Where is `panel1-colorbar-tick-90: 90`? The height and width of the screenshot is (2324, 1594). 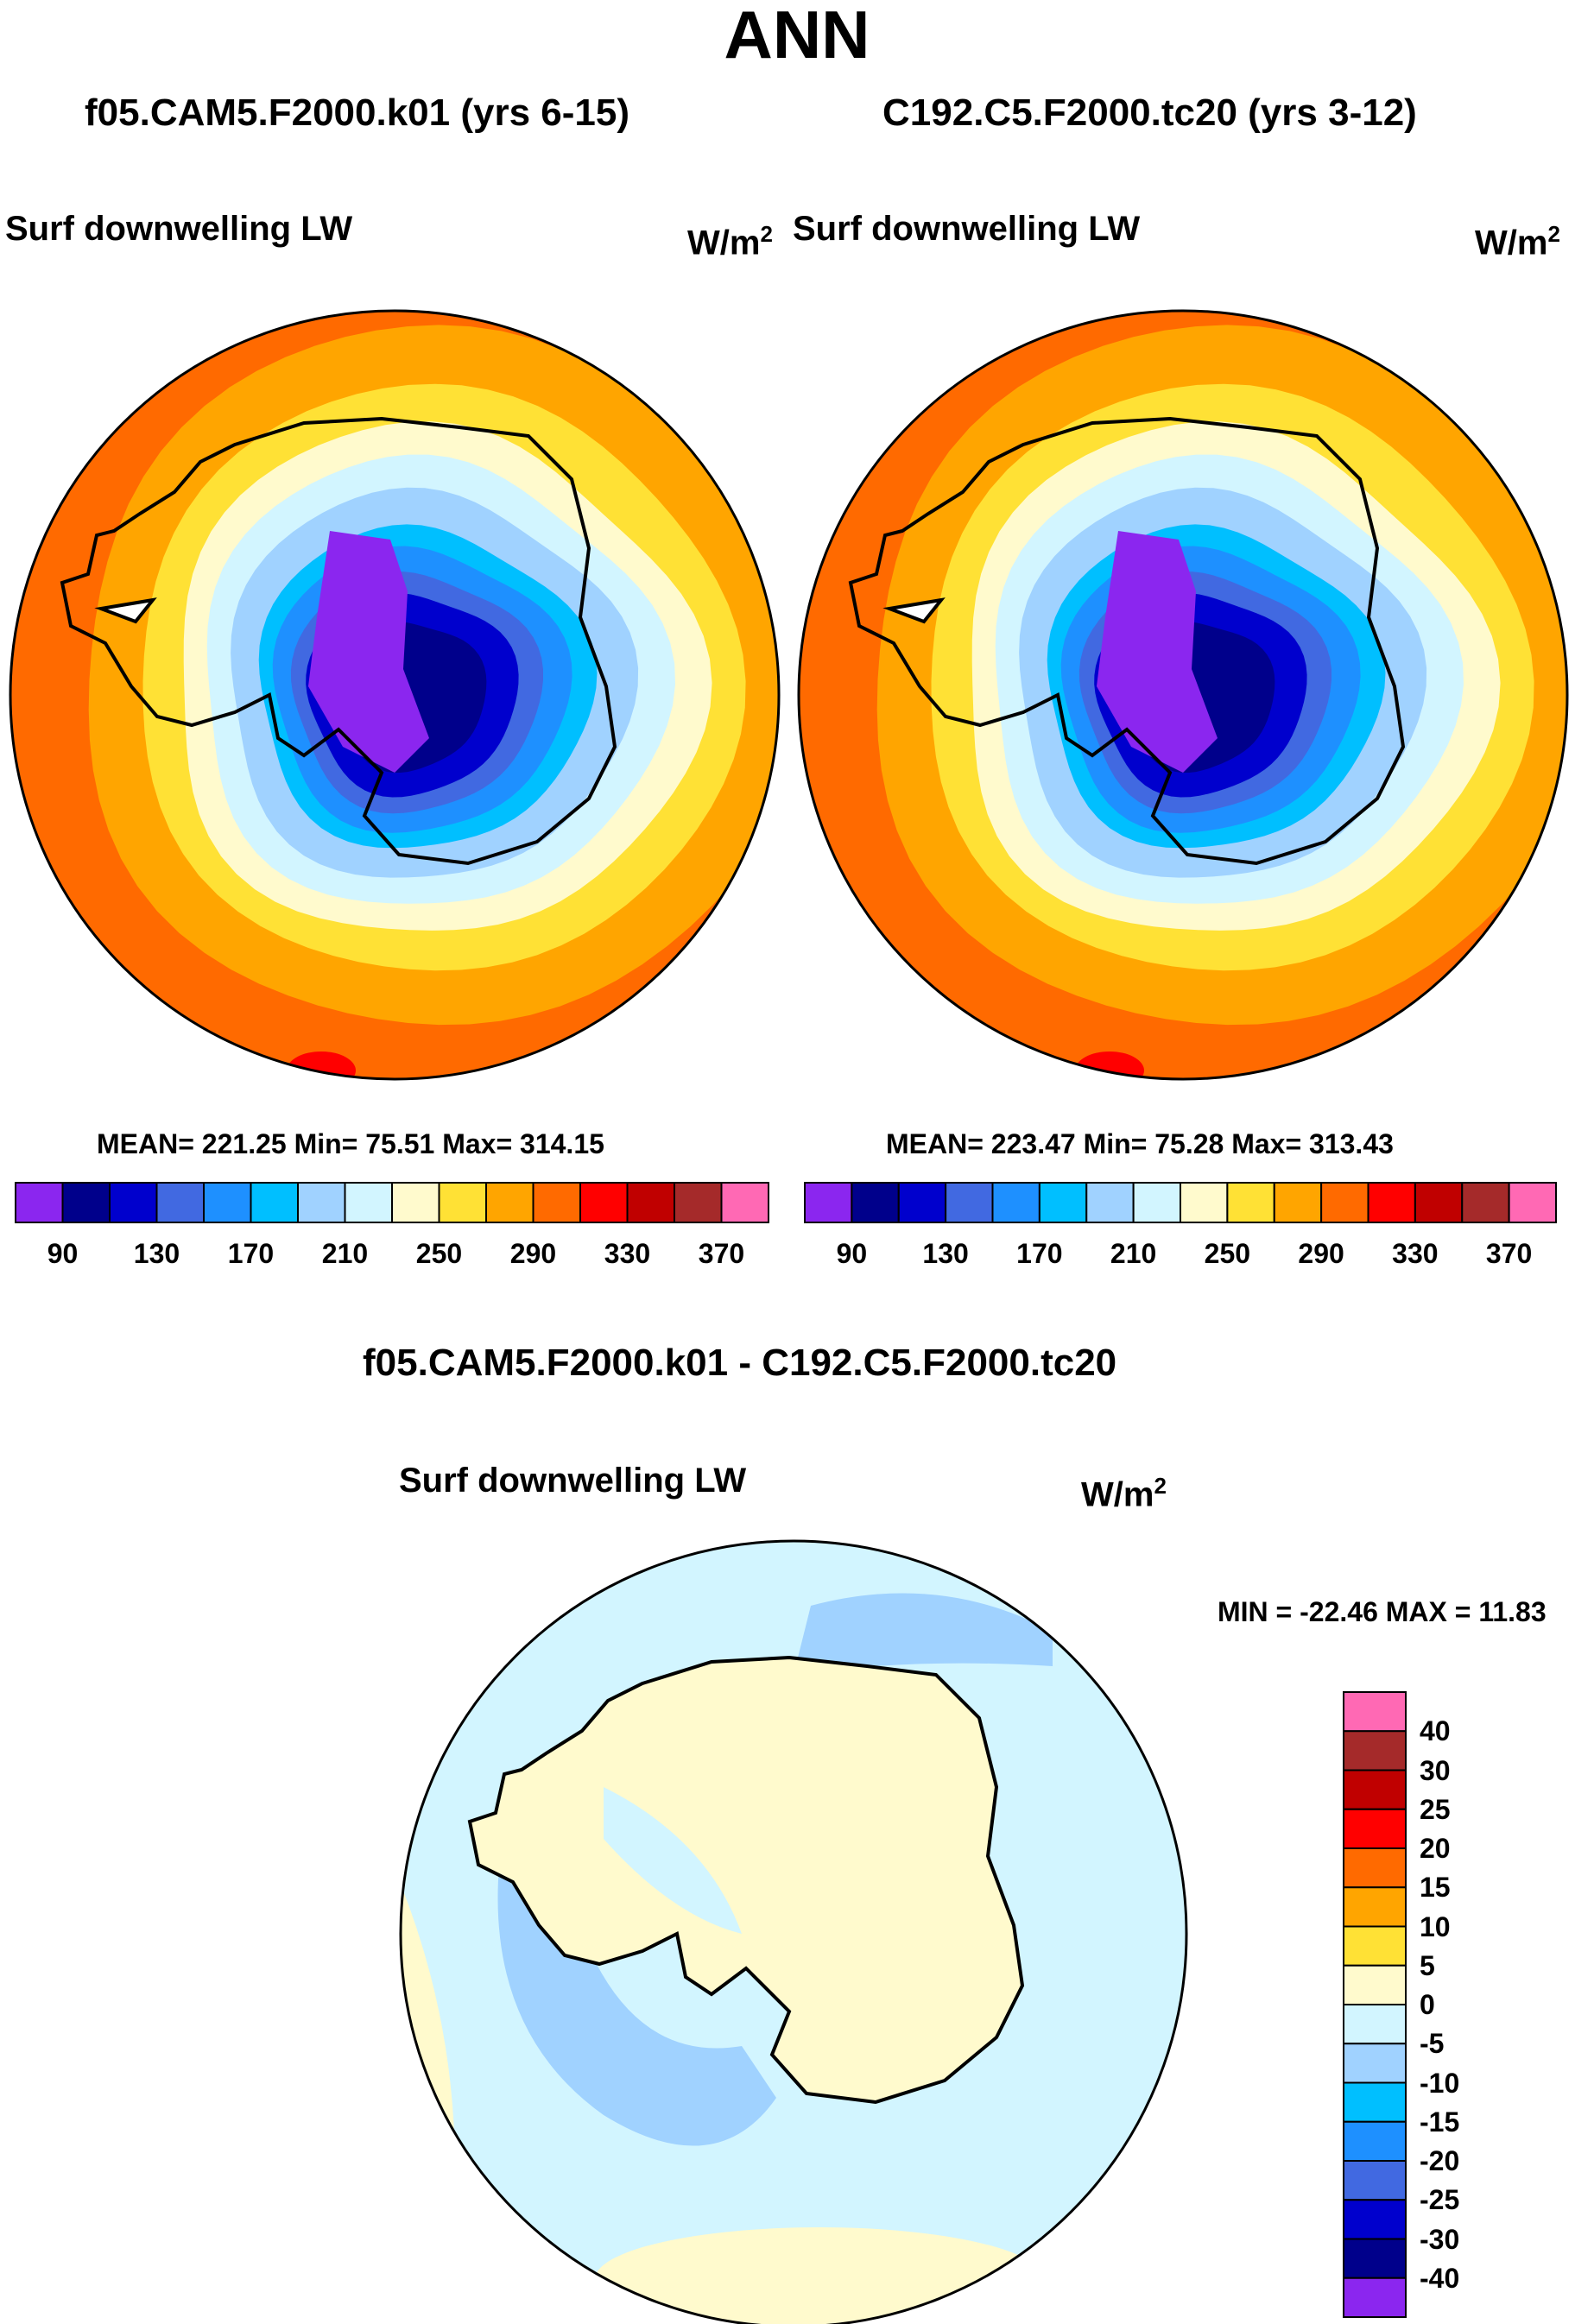 panel1-colorbar-tick-90: 90 is located at coordinates (63, 1253).